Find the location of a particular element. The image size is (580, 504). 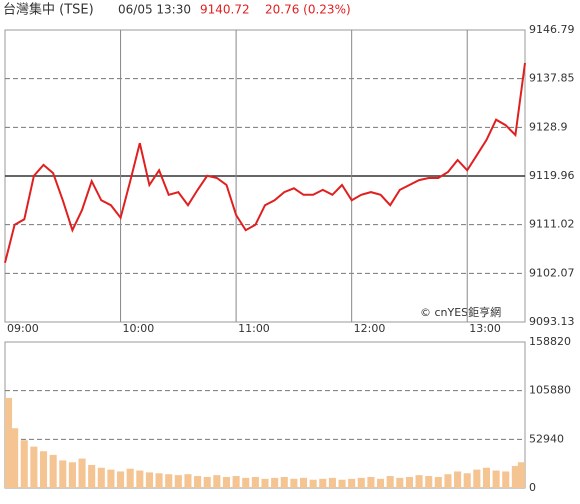

price: 9140.72 is located at coordinates (225, 10).